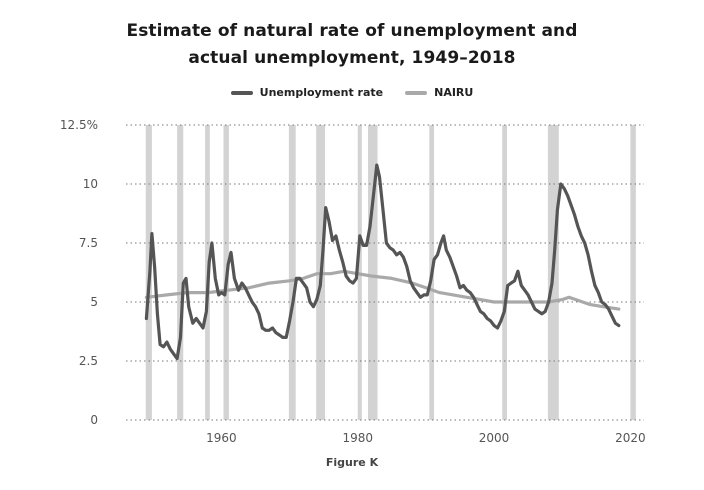 The image size is (704, 490). What do you see at coordinates (79, 125) in the screenshot?
I see `y-tick-label: 12.5%` at bounding box center [79, 125].